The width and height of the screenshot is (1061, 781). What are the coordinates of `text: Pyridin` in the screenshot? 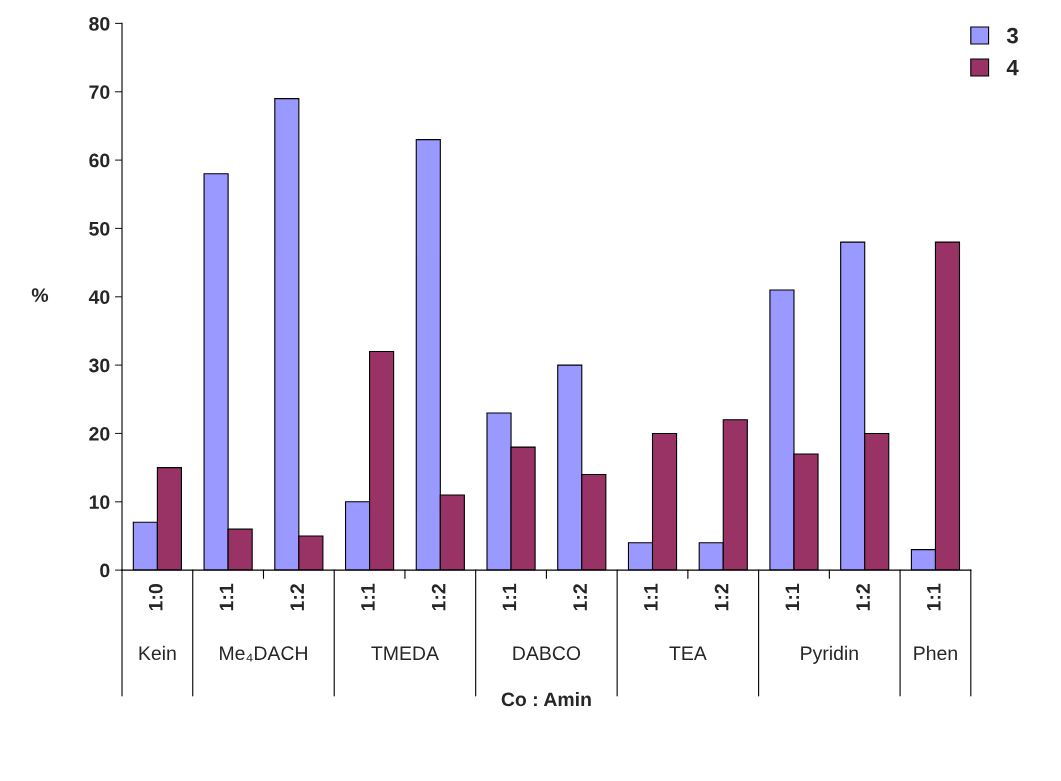 It's located at (829, 654).